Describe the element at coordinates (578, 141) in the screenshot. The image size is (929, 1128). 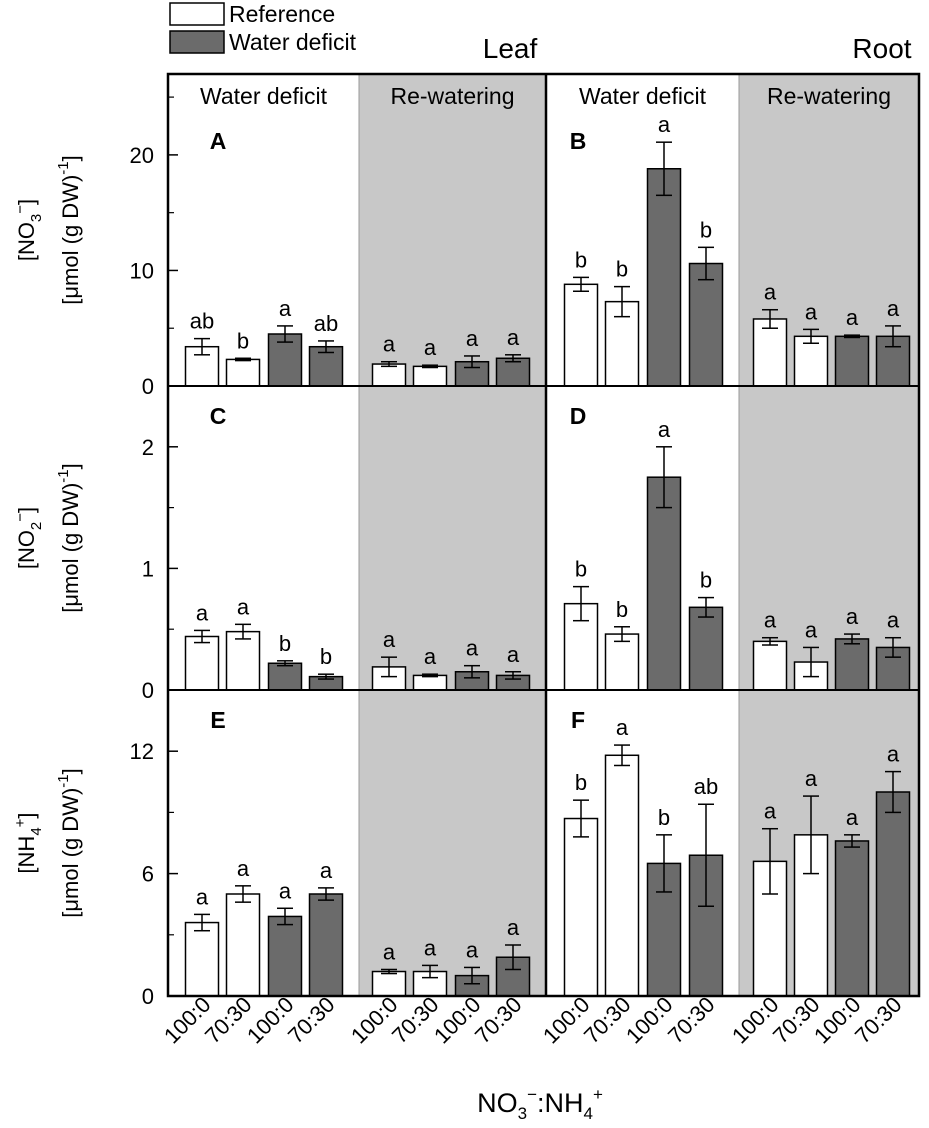
I see `panel-label-B: B` at that location.